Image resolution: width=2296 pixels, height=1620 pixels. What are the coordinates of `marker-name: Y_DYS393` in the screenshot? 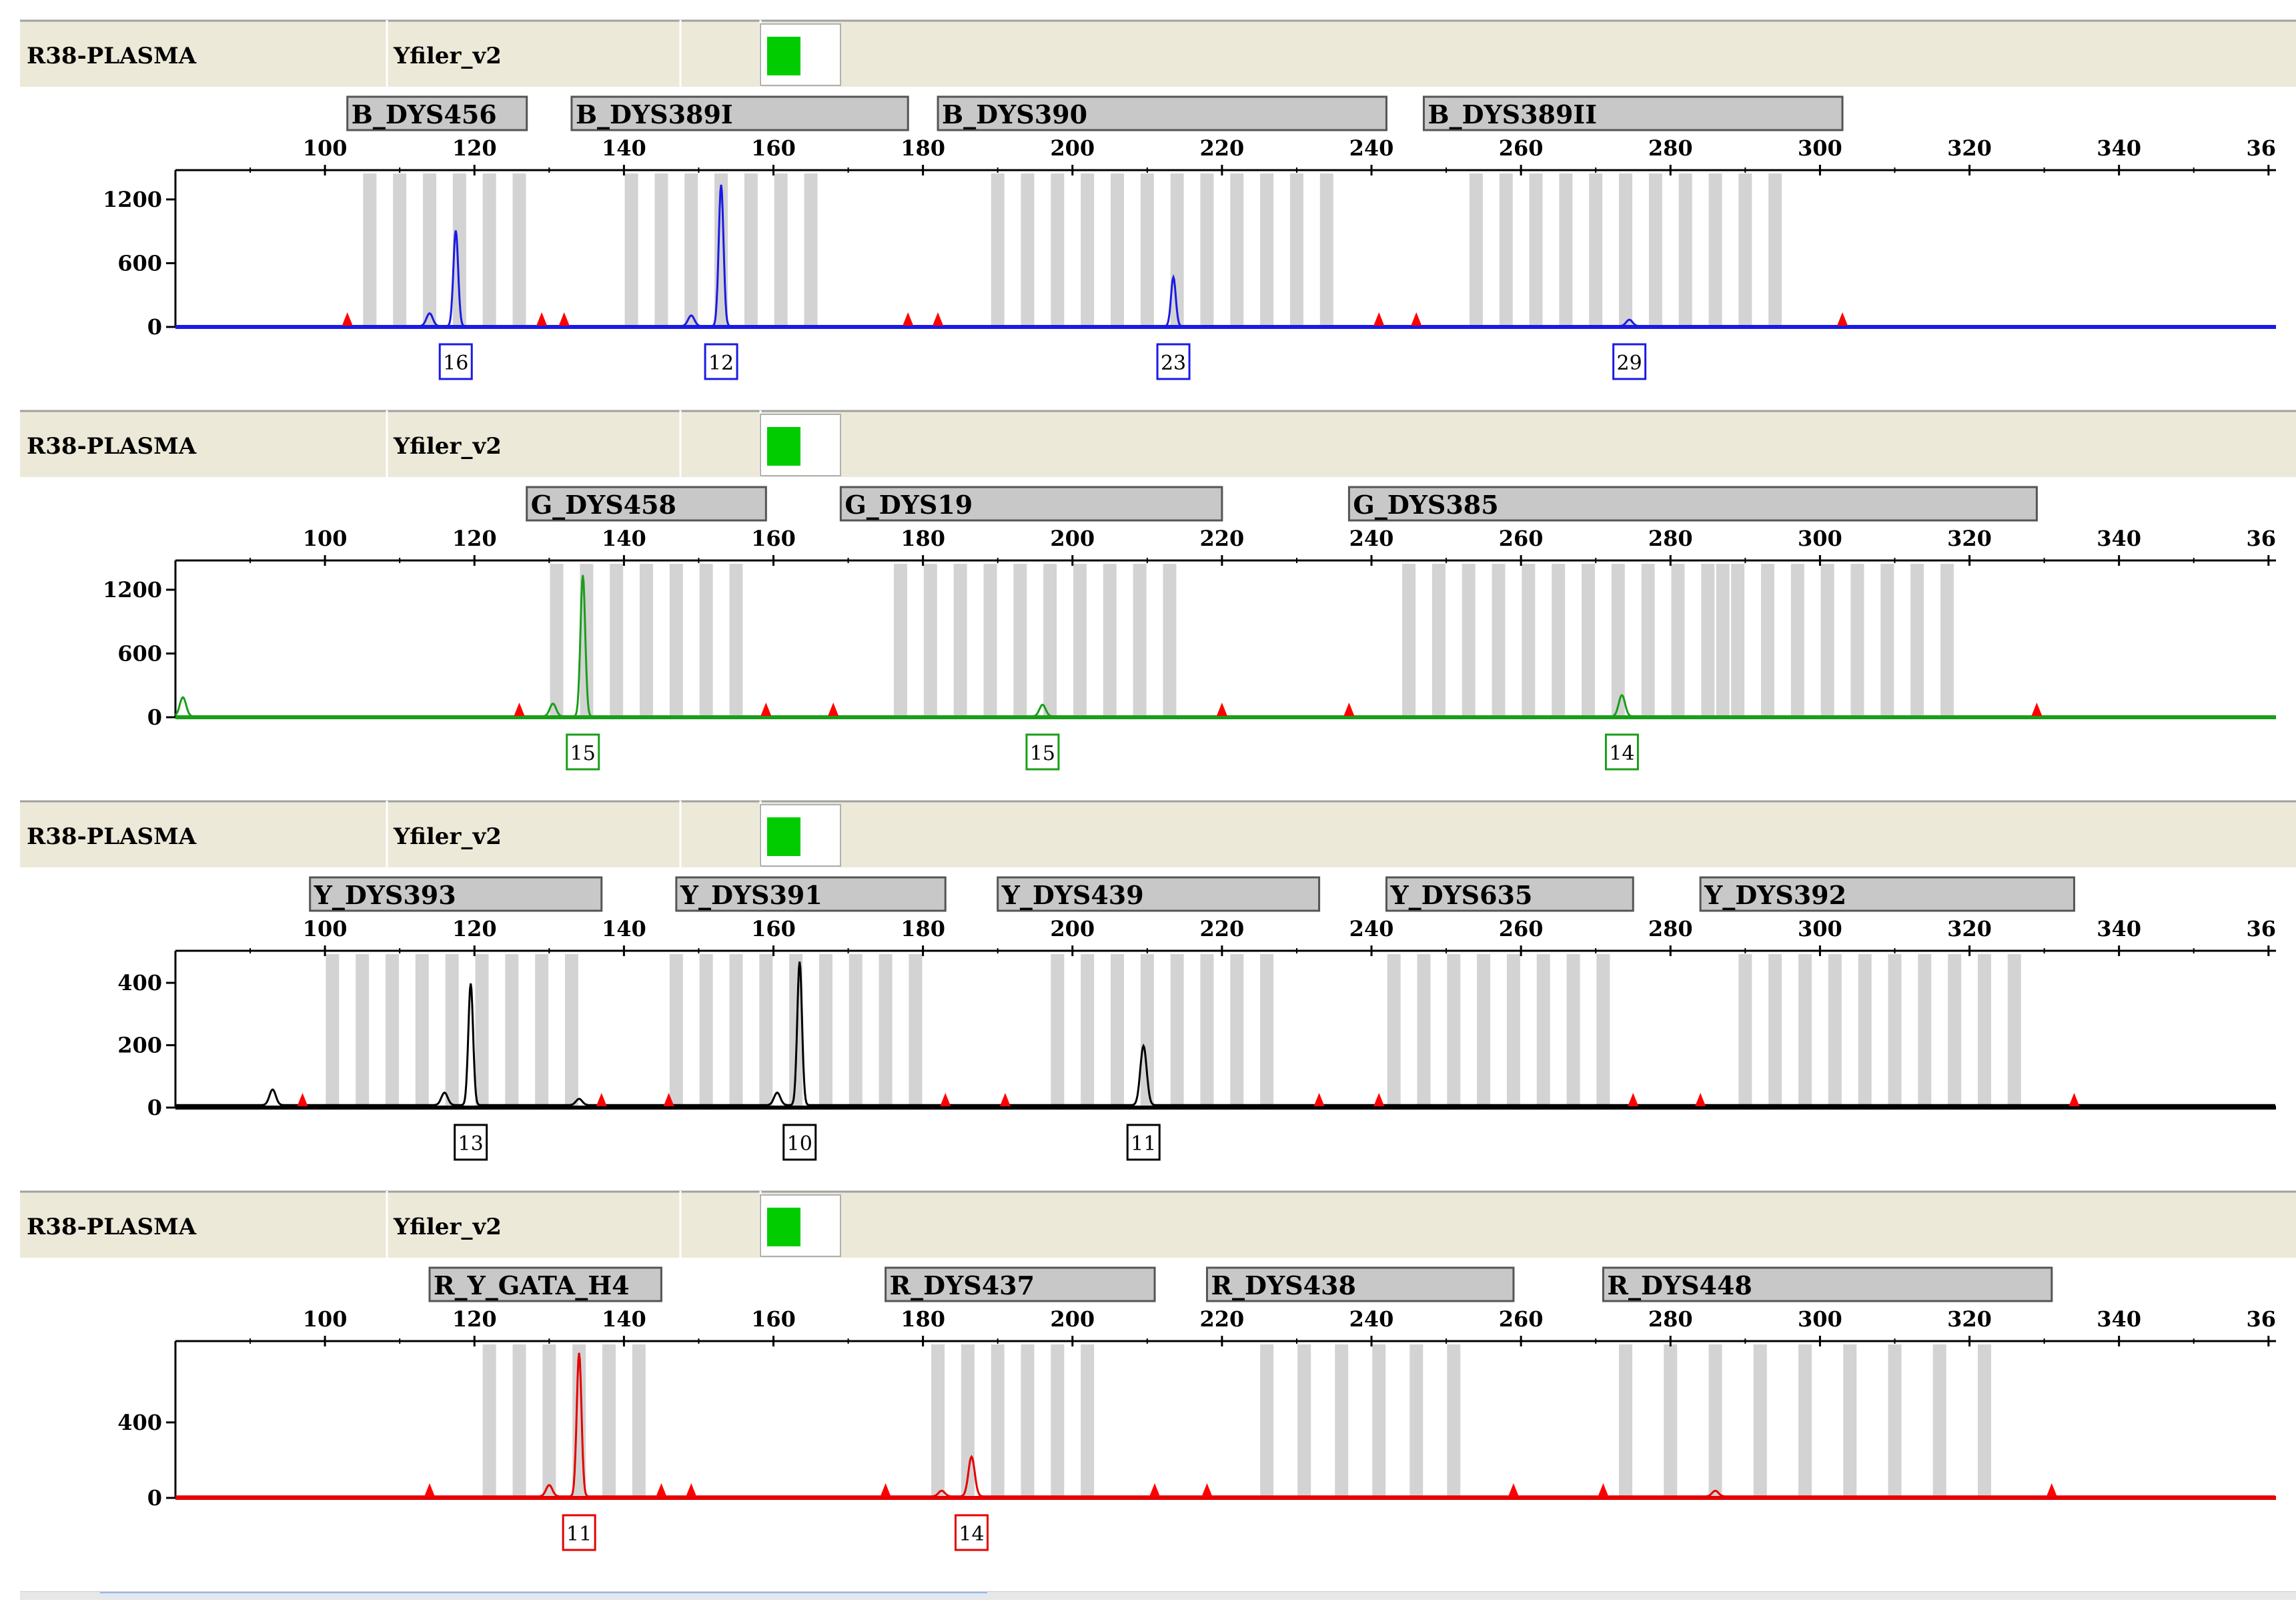 It's located at (385, 895).